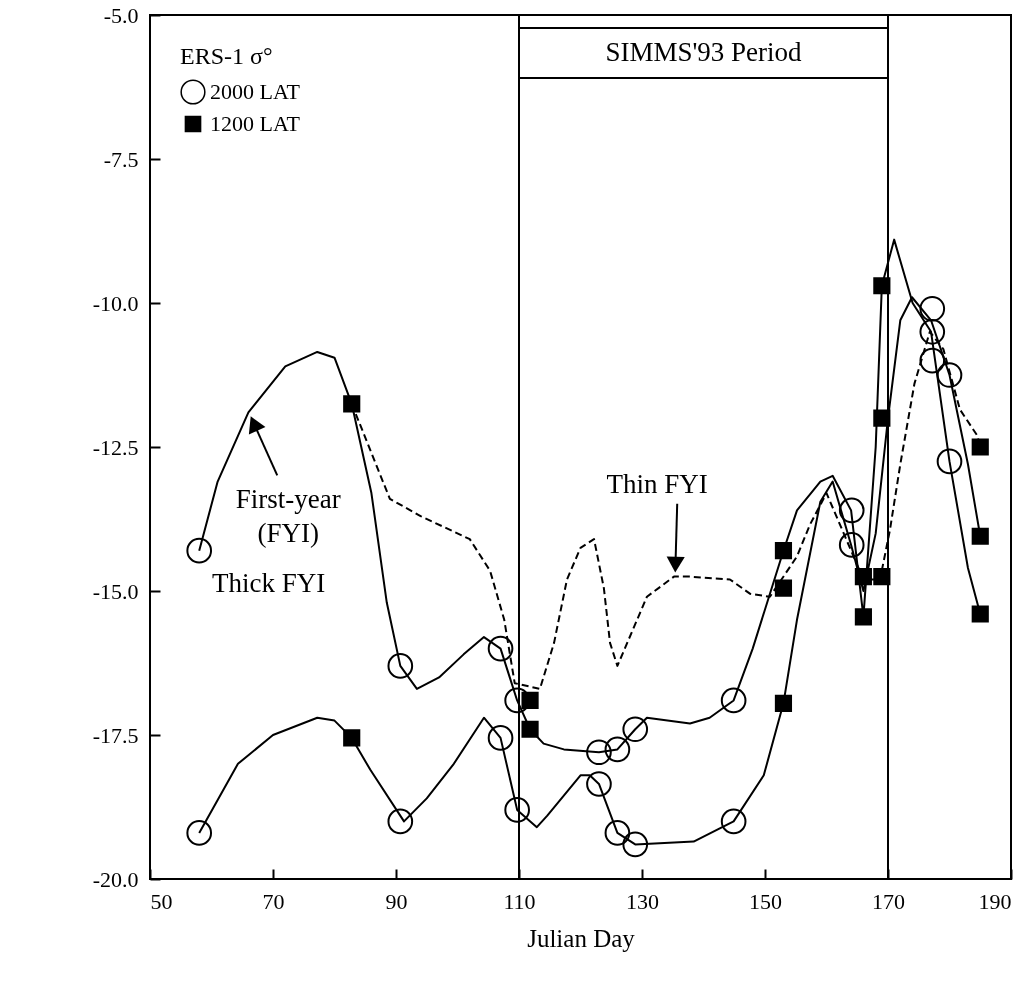 The image size is (1022, 1006). What do you see at coordinates (115, 591) in the screenshot?
I see `y-tick-label: -15.0` at bounding box center [115, 591].